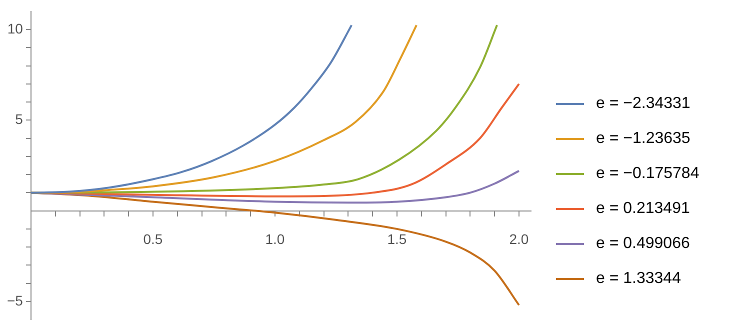  I want to click on x-tick-label: 0.5, so click(153, 239).